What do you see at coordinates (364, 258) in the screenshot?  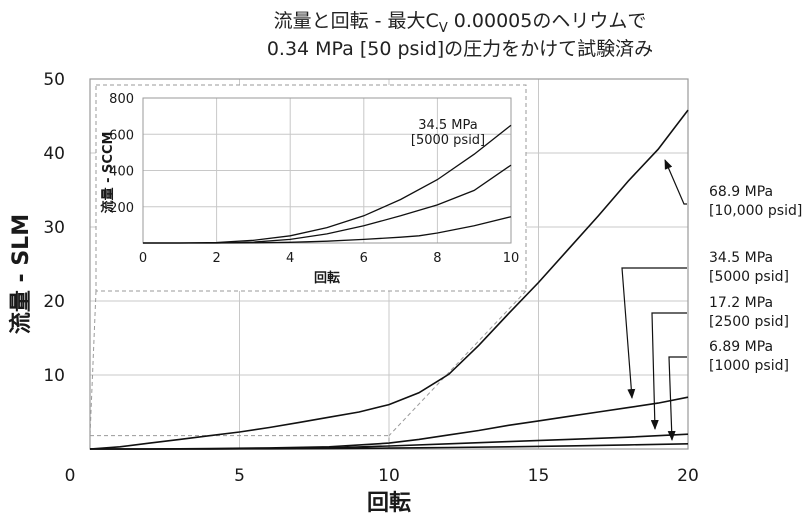 I see `inset-x-tick-label: 6` at bounding box center [364, 258].